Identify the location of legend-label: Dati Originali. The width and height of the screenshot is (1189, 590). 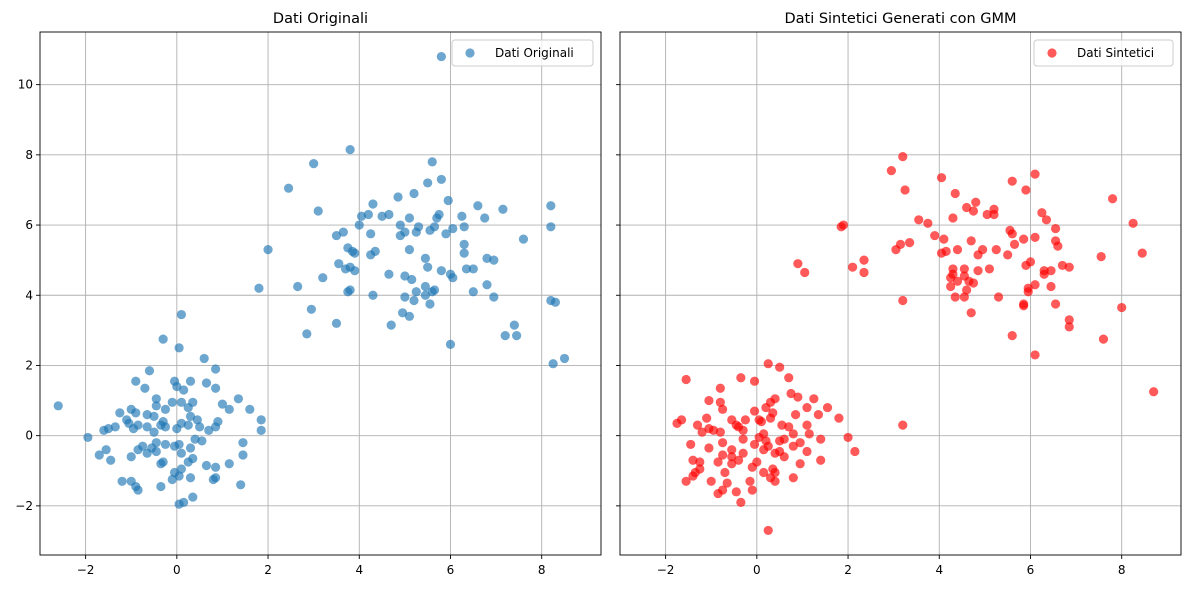
(534, 53).